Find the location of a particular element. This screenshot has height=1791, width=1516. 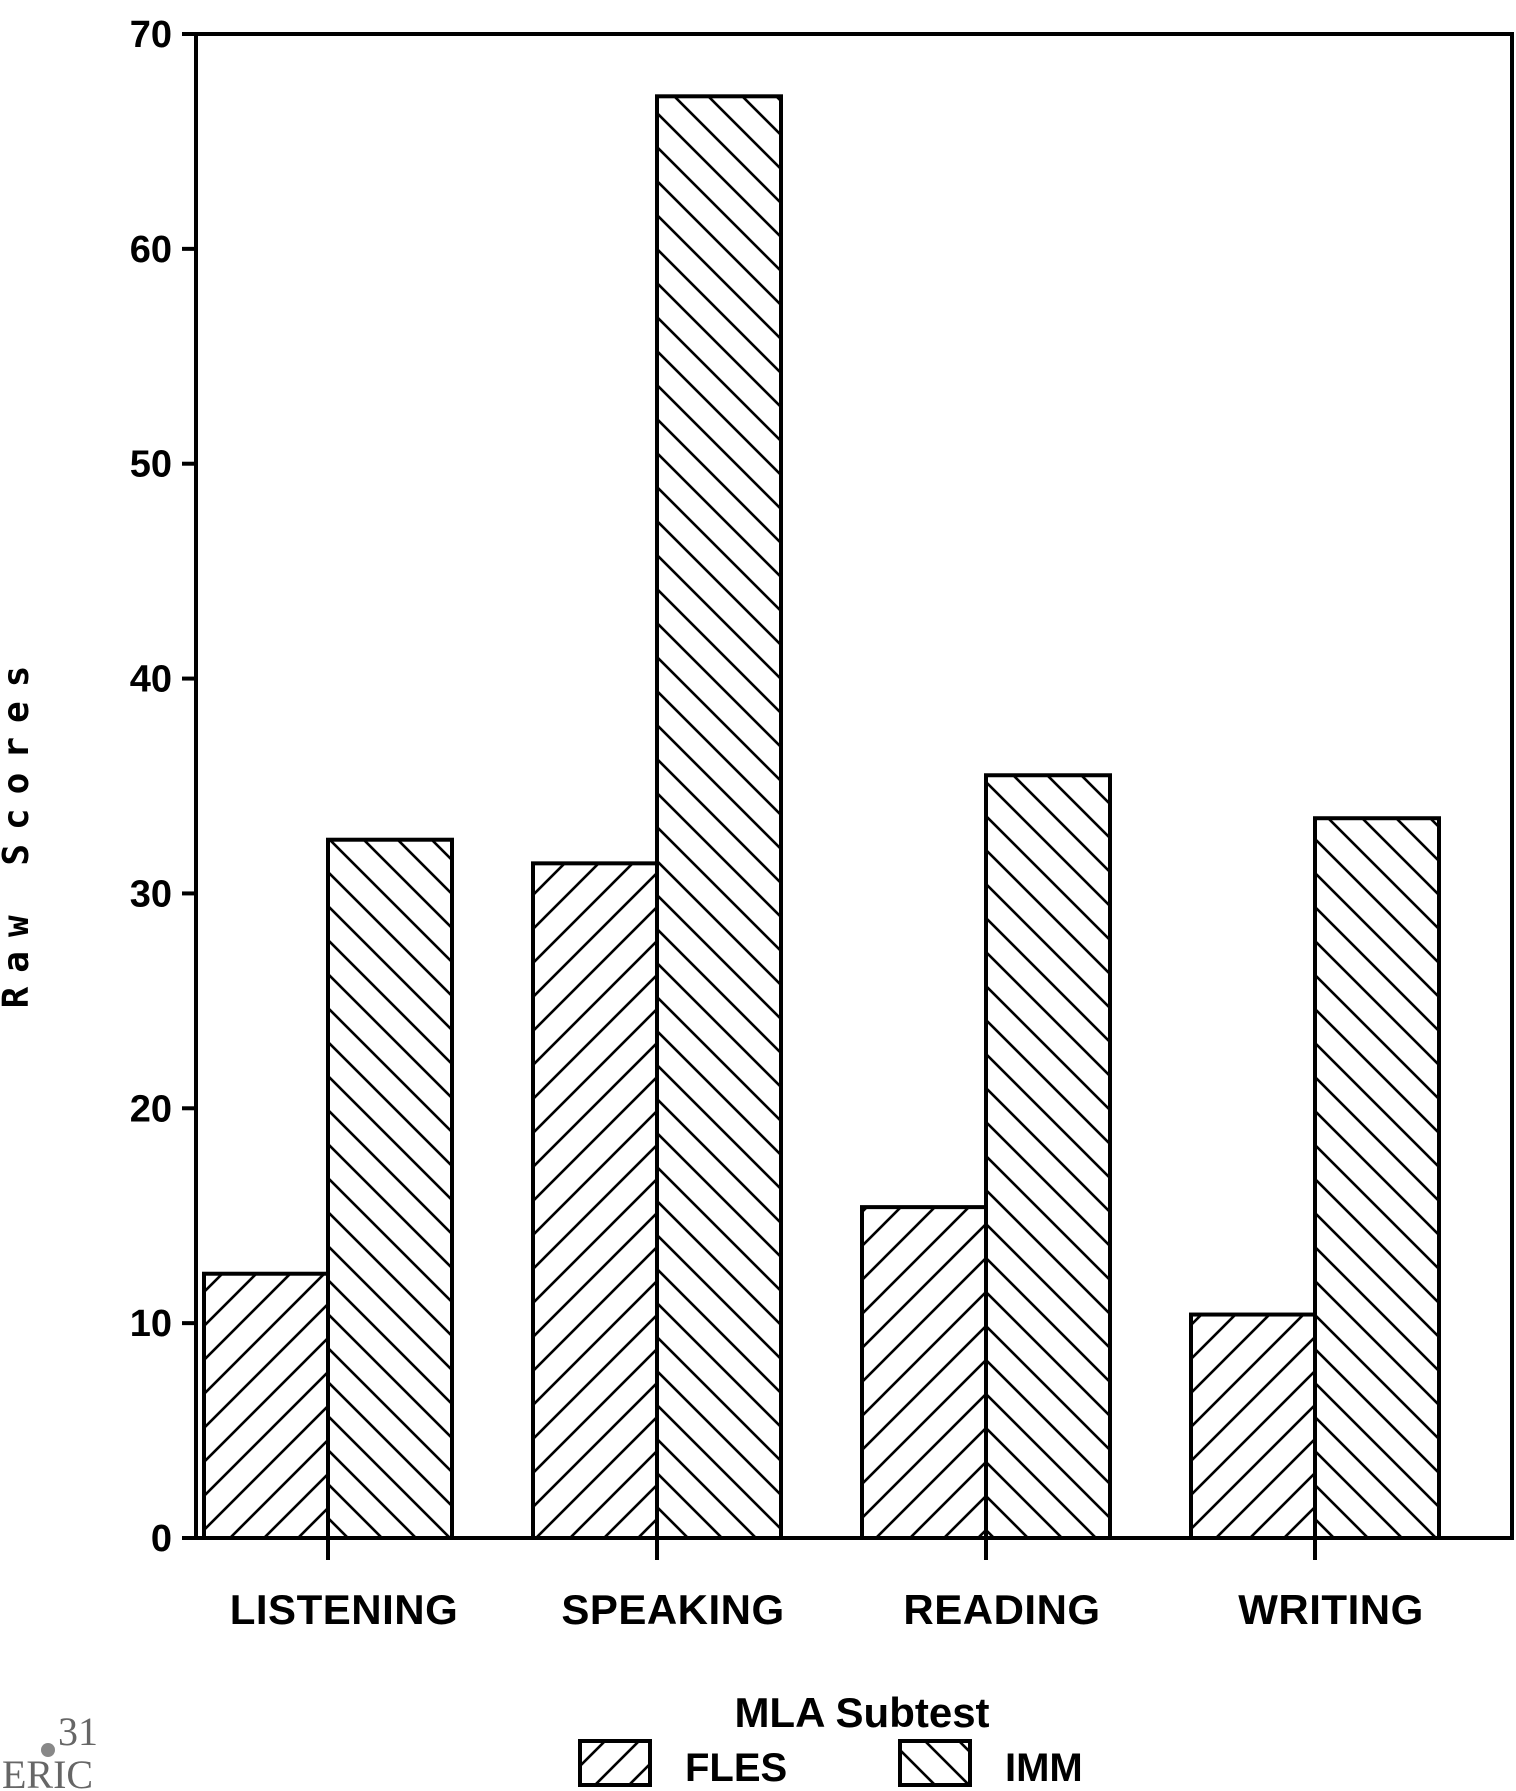

x-axis-label: MLA Subtest is located at coordinates (861, 1712).